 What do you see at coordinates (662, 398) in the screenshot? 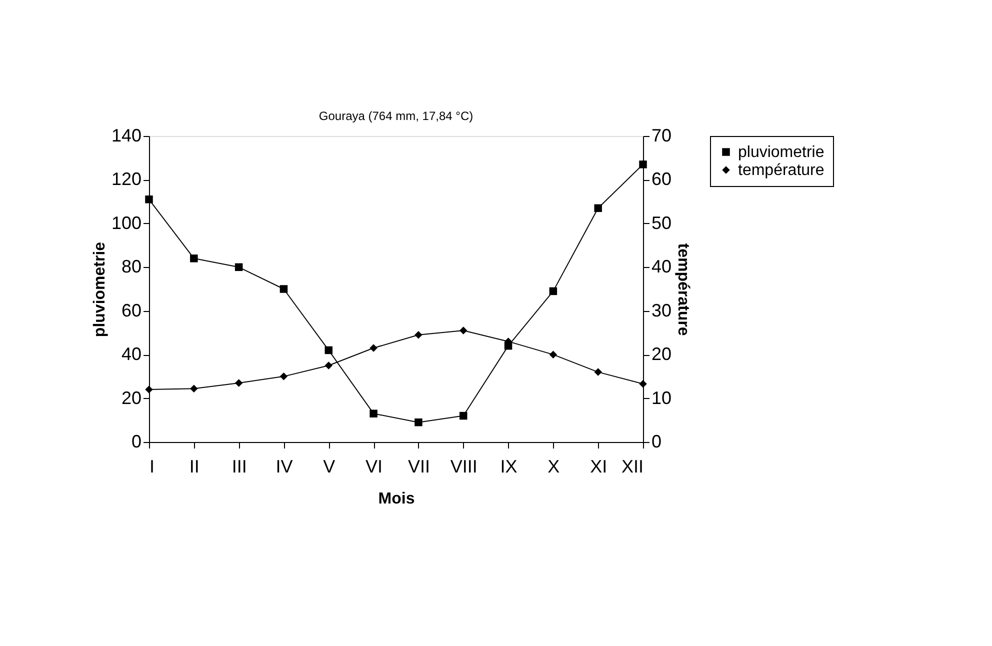
I see `y2-tick-label: 10` at bounding box center [662, 398].